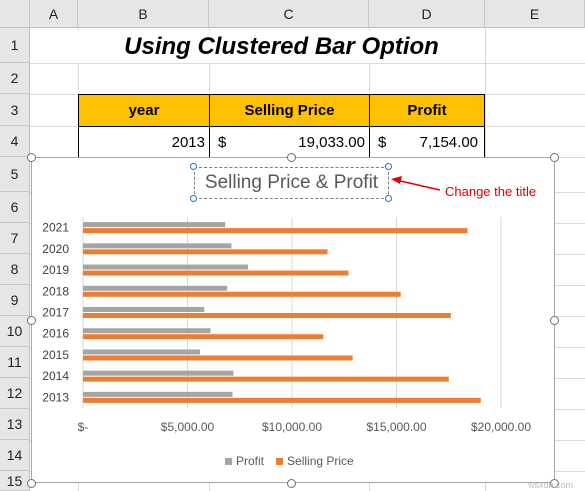  Describe the element at coordinates (31, 157) in the screenshot. I see `chart-resize-handle-tl` at that location.